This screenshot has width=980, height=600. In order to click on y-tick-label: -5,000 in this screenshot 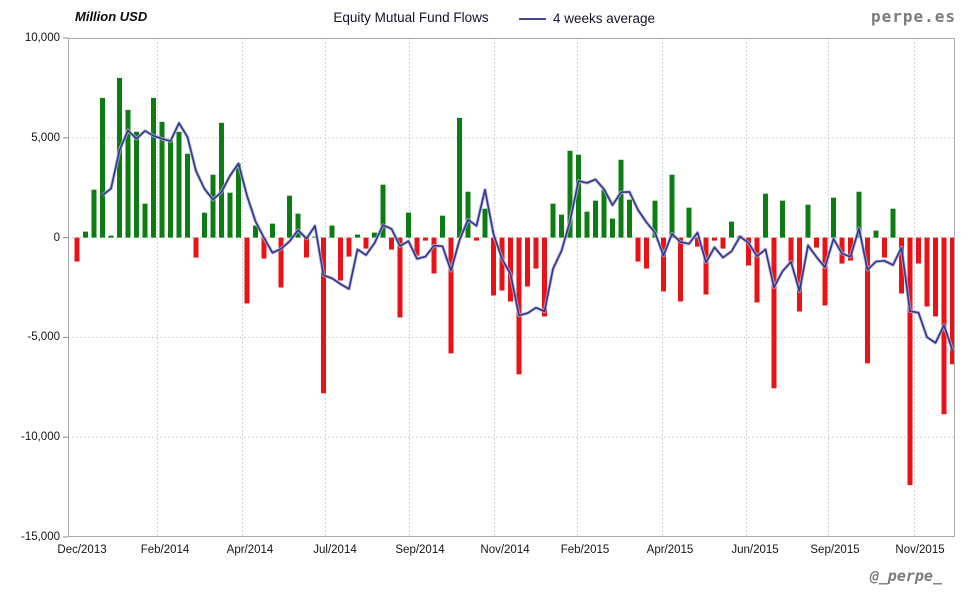, I will do `click(43, 337)`.